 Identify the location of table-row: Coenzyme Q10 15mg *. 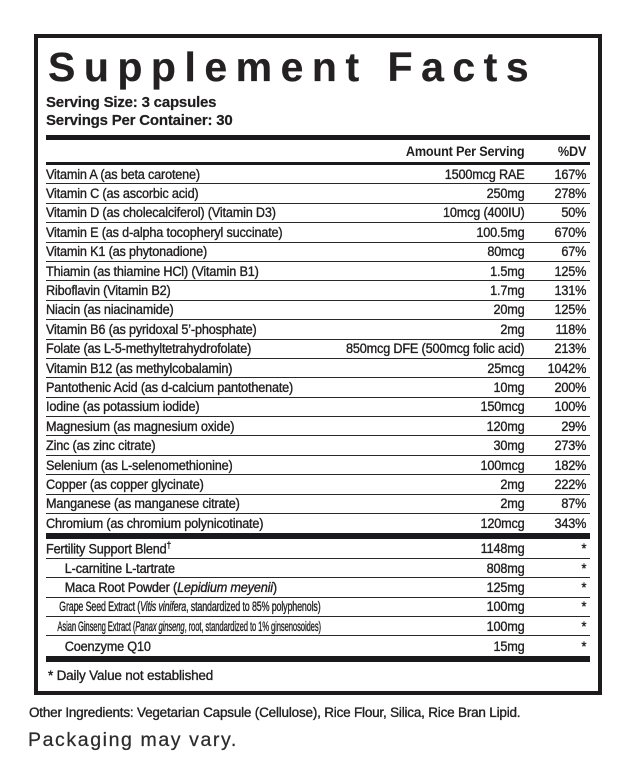
(318, 645).